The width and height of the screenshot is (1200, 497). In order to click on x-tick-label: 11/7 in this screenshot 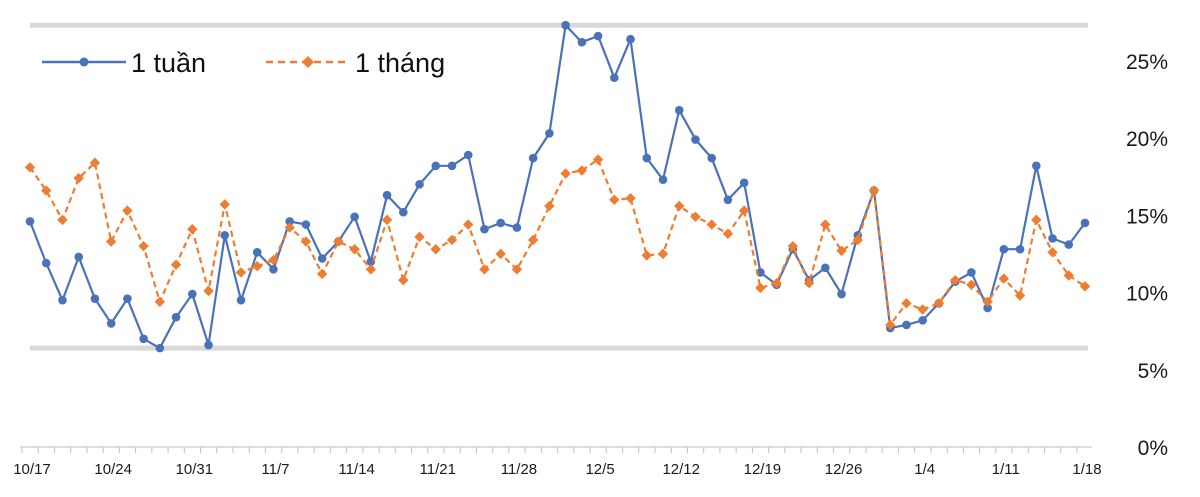, I will do `click(275, 469)`.